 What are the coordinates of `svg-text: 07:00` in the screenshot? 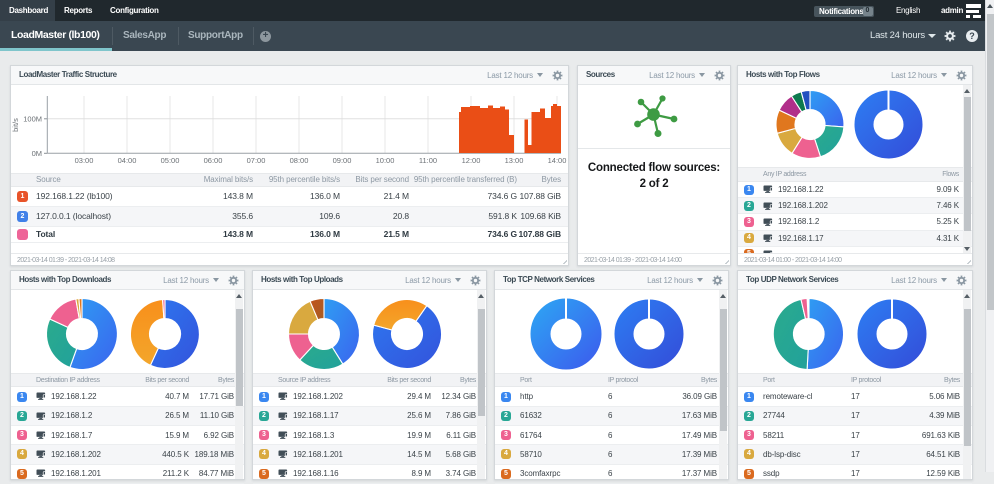 It's located at (256, 160).